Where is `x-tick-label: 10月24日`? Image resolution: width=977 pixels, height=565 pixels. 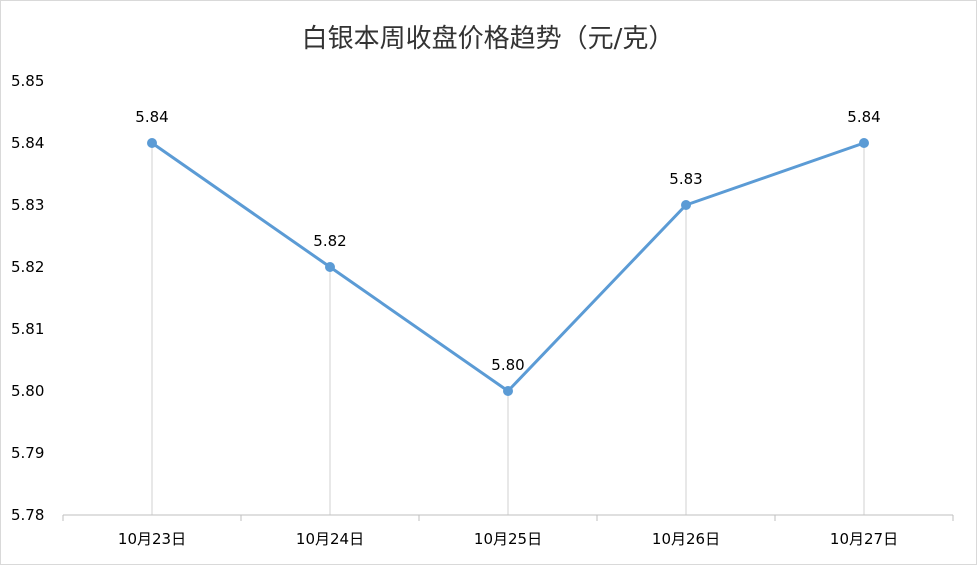
x-tick-label: 10月24日 is located at coordinates (330, 539).